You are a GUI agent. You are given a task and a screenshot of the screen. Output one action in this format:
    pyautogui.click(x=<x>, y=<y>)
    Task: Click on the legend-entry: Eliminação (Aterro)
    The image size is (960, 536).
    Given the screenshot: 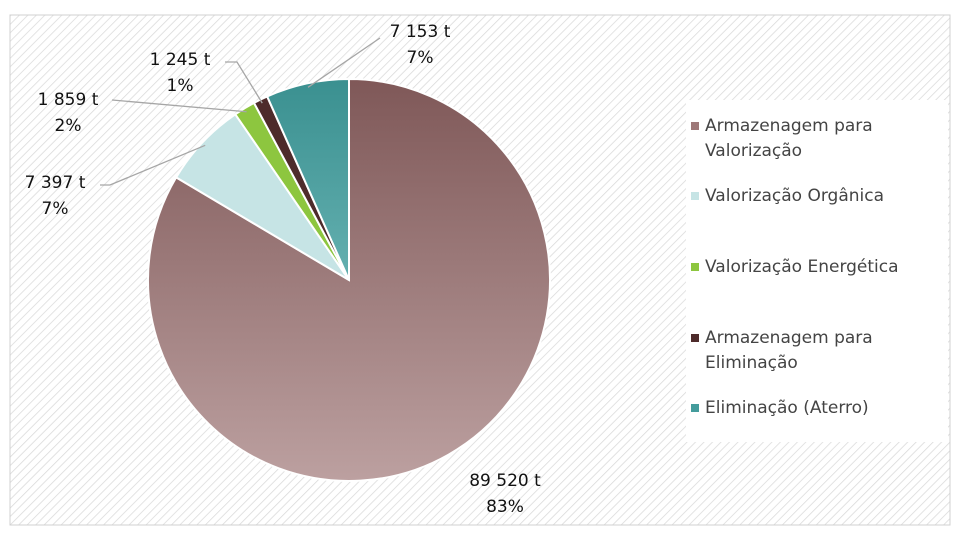 What is the action you would take?
    pyautogui.click(x=814, y=408)
    